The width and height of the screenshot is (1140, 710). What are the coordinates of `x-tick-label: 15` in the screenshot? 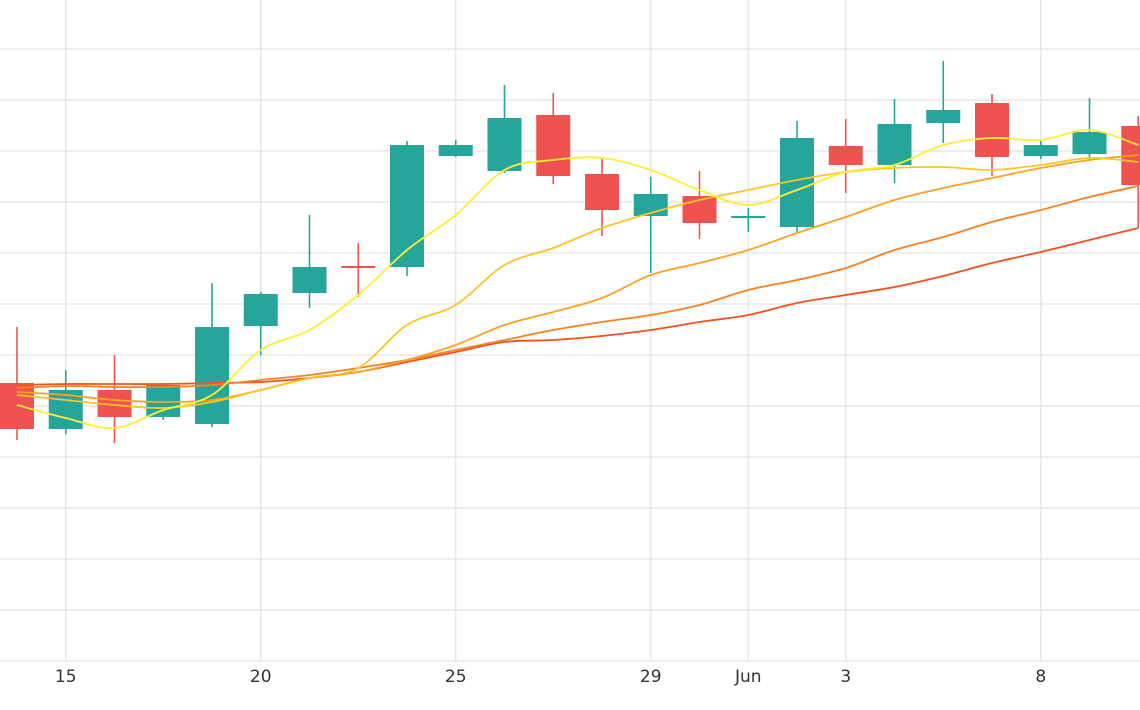 It's located at (66, 677).